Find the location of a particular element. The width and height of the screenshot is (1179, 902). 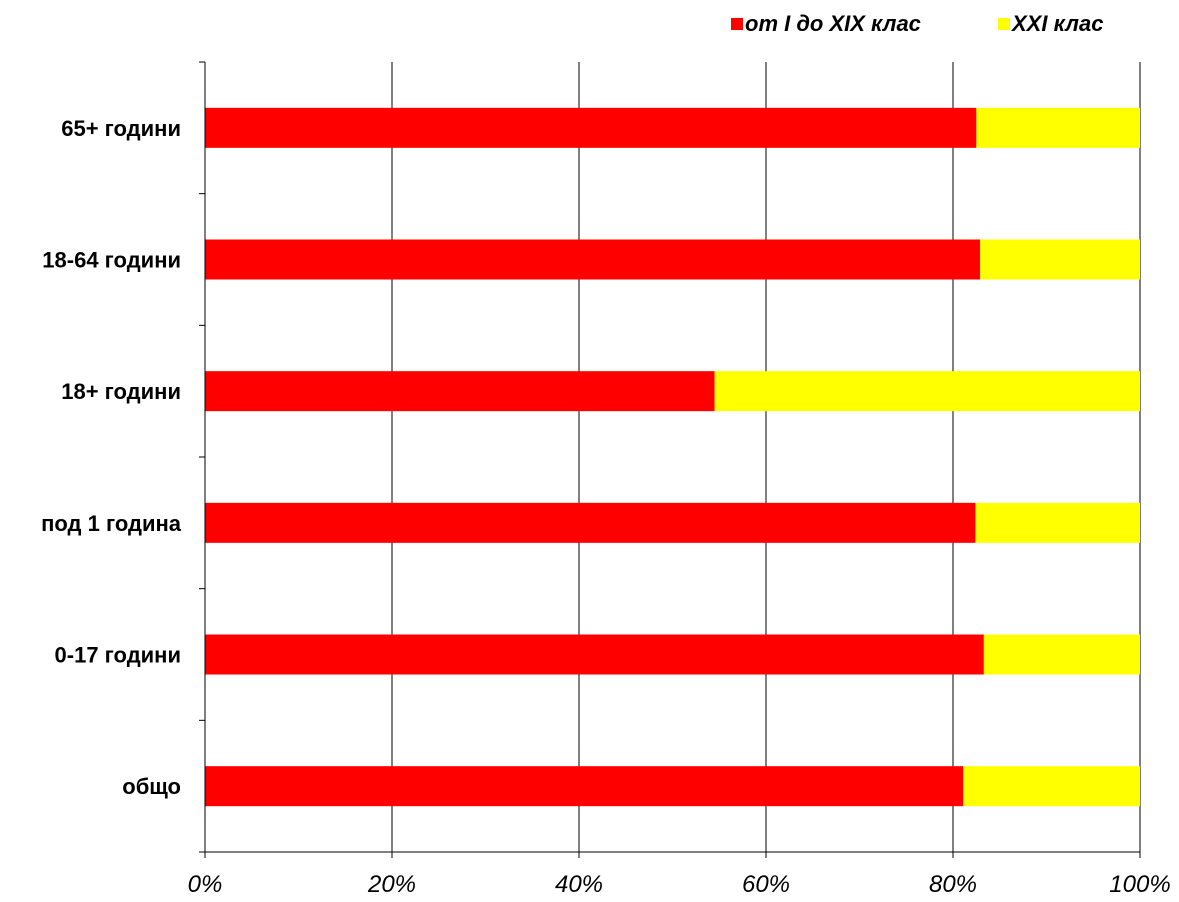

legend: от I до XIX клас XXI клас is located at coordinates (917, 23).